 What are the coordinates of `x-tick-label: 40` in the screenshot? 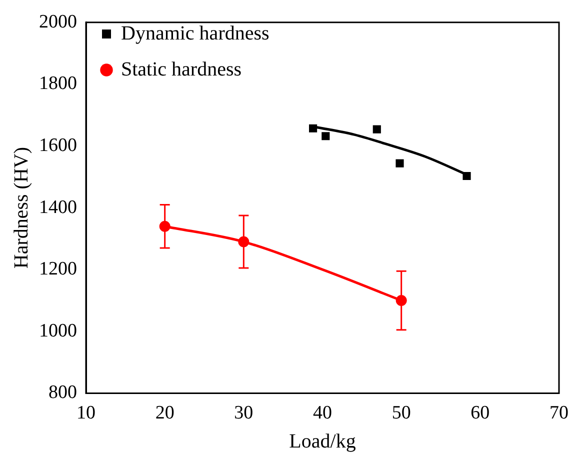 It's located at (322, 413).